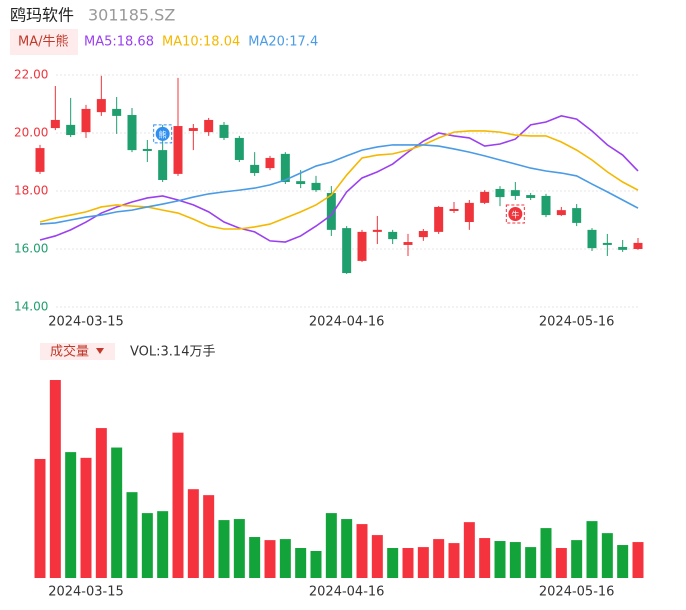  Describe the element at coordinates (31, 249) in the screenshot. I see `y-tick-label: 16.00` at that location.